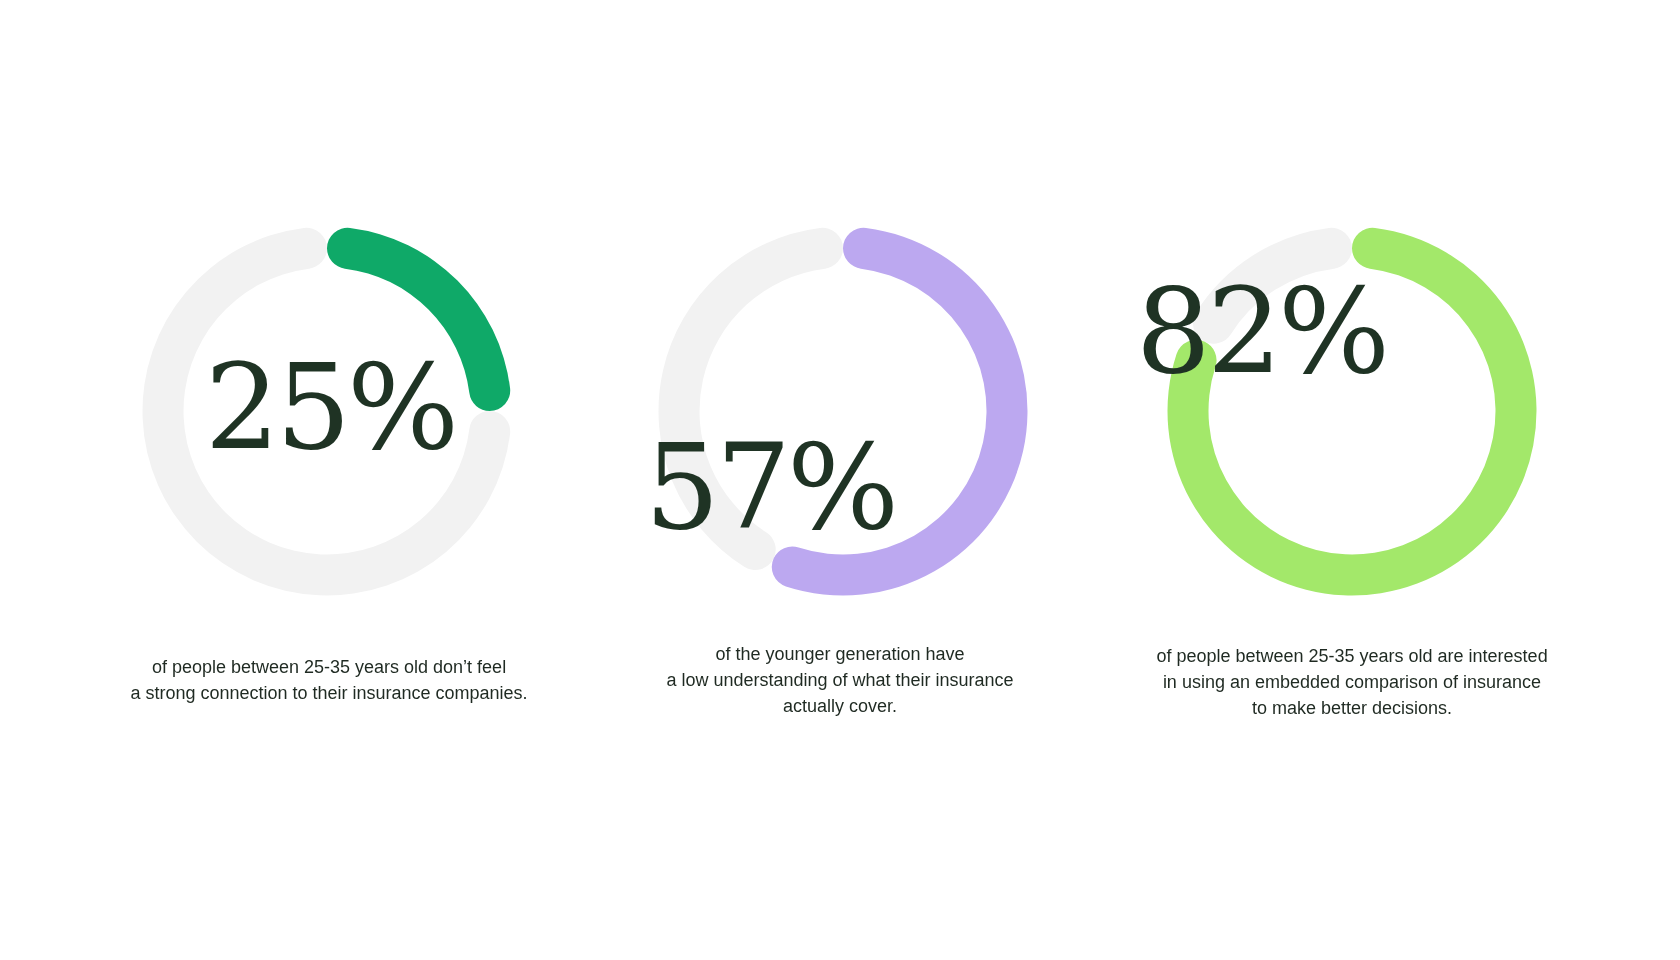  Describe the element at coordinates (330, 407) in the screenshot. I see `data-label: 25%` at that location.